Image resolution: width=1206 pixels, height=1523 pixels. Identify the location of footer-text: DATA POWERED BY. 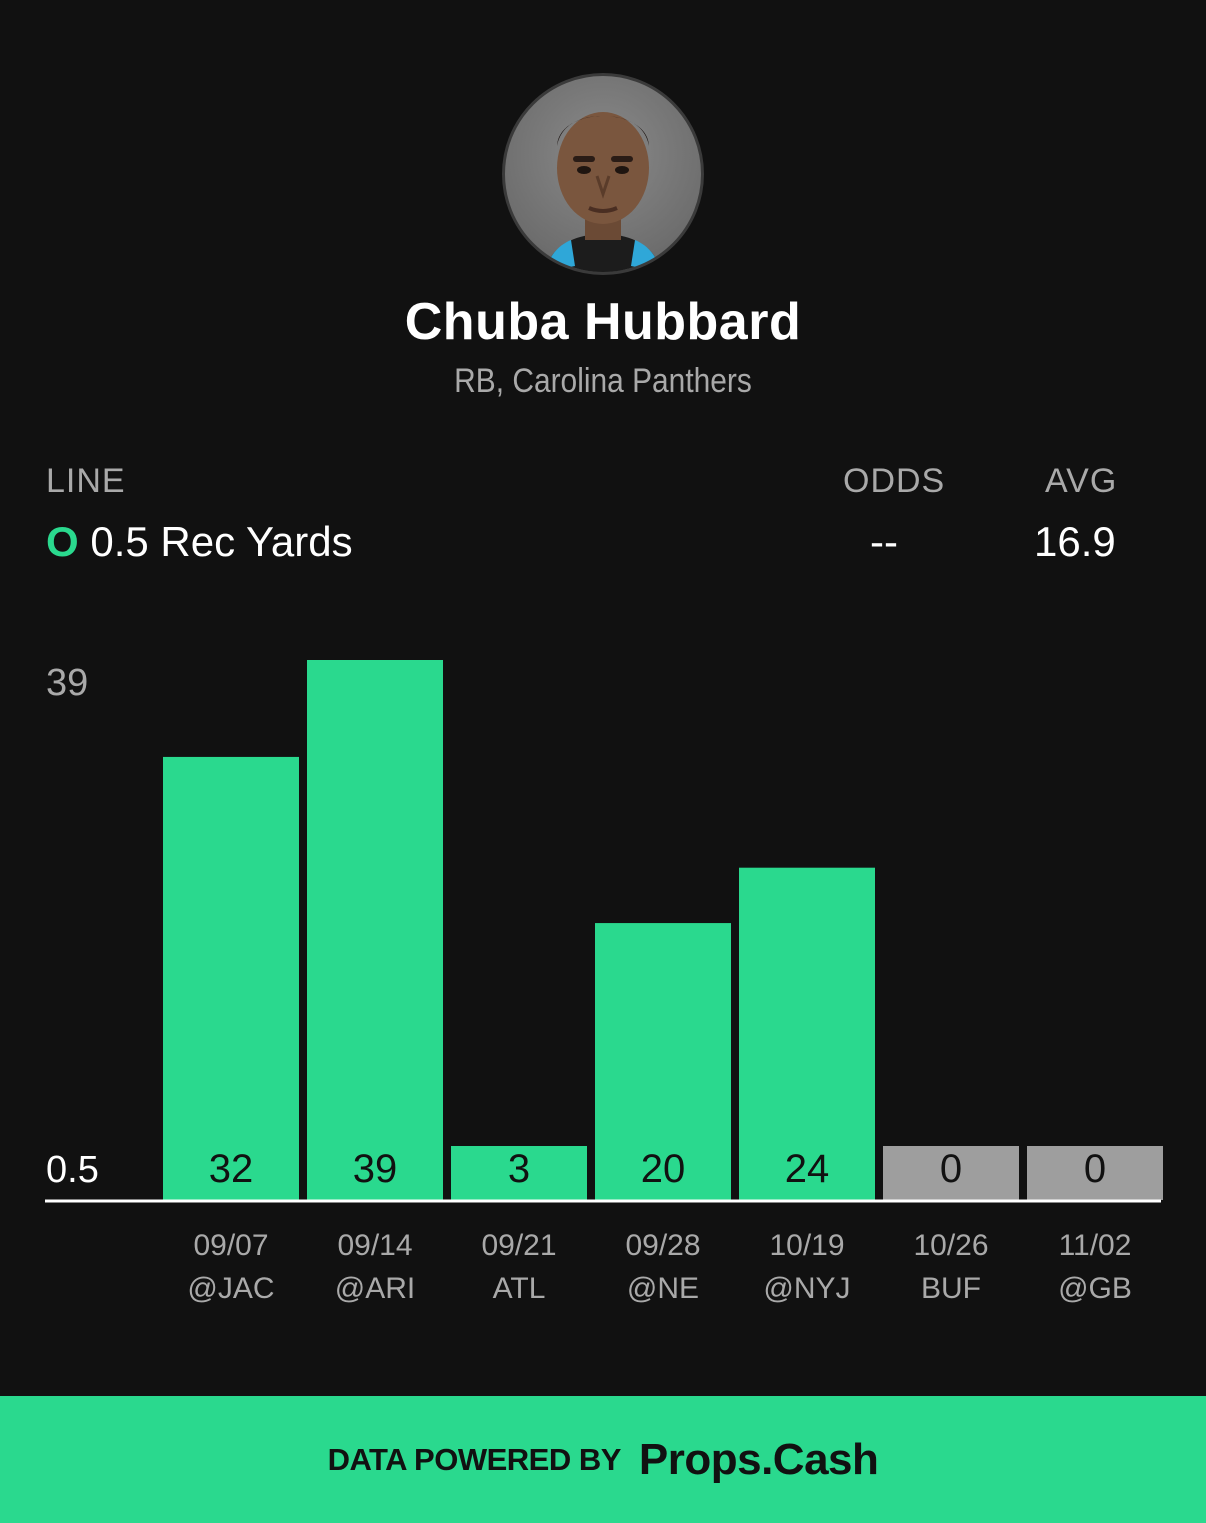
(474, 1459).